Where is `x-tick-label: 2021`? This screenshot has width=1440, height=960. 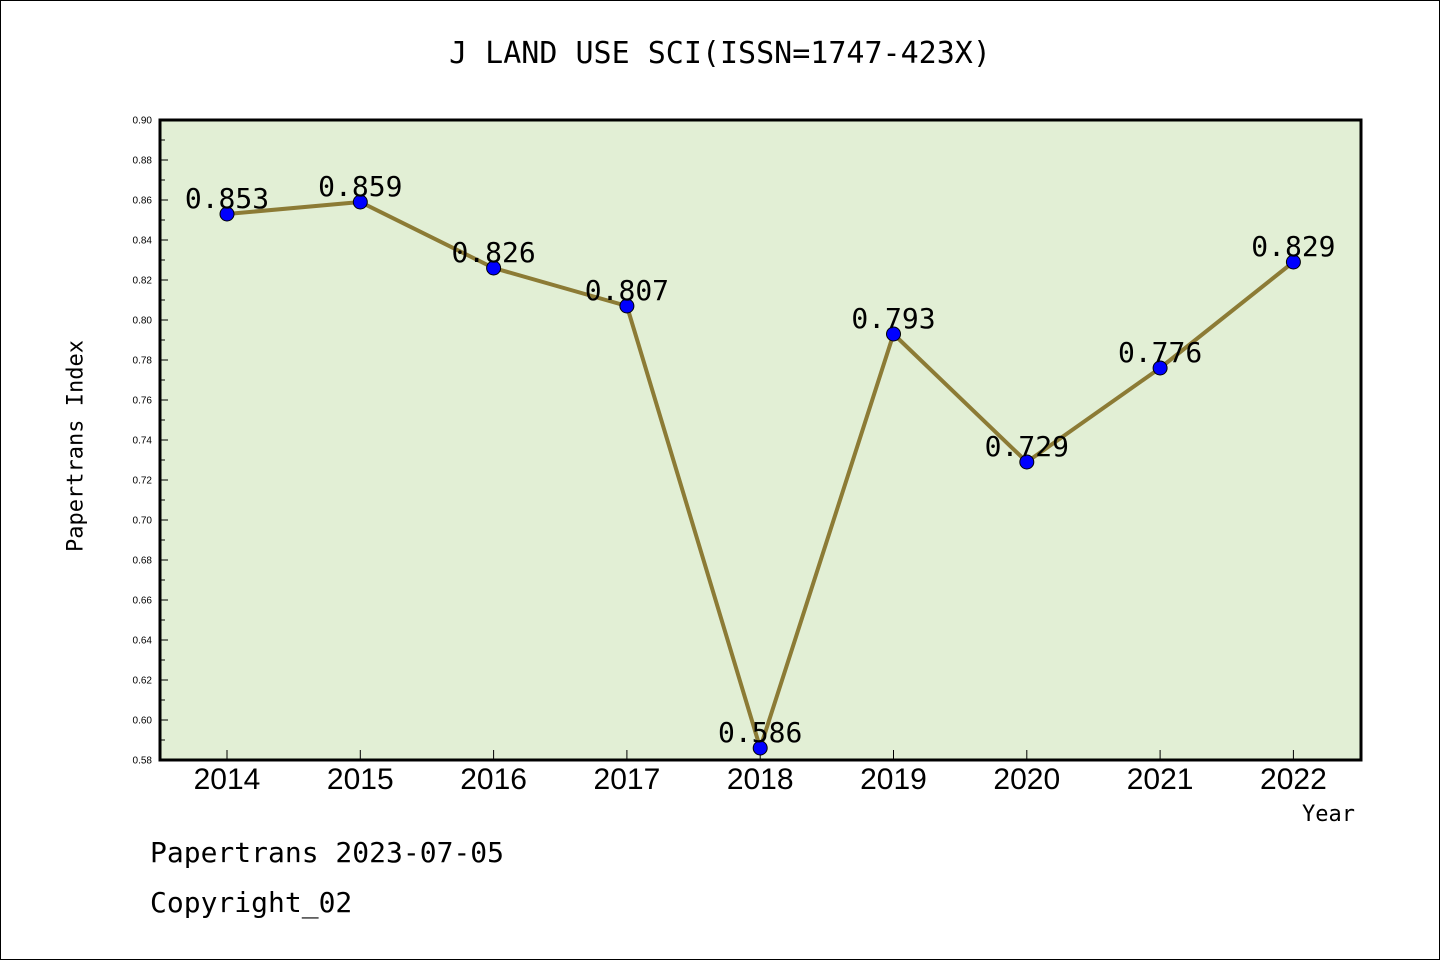 x-tick-label: 2021 is located at coordinates (1160, 779).